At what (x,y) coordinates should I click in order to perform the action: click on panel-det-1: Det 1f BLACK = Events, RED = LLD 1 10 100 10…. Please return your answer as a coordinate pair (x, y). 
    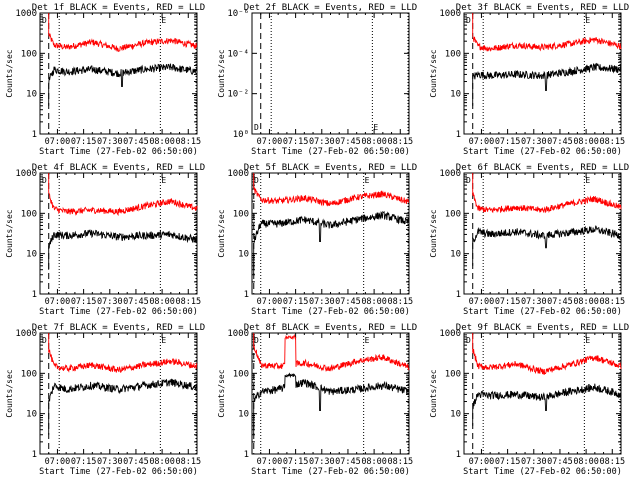
    Looking at the image, I should click on (105, 80).